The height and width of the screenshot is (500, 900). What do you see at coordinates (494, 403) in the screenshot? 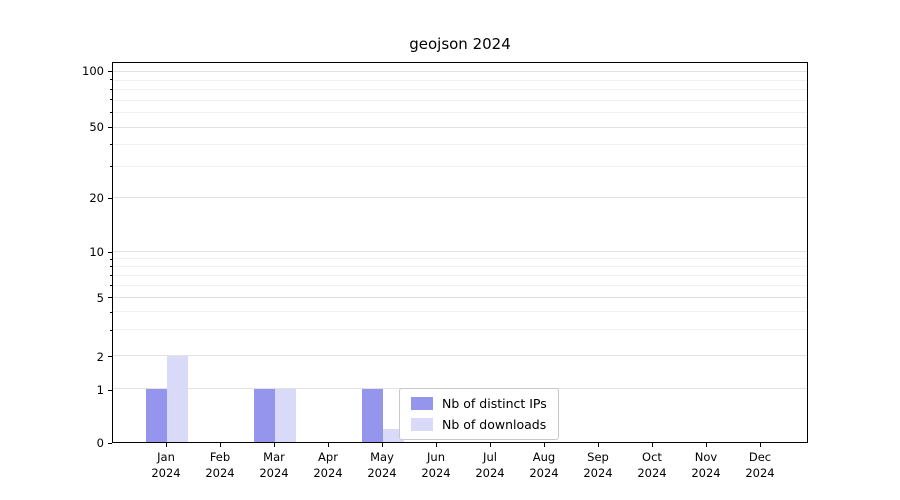
I see `legend-label: Nb of distinct IPs` at bounding box center [494, 403].